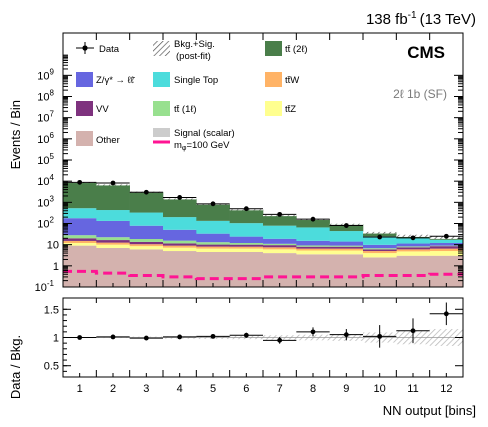  Describe the element at coordinates (15, 134) in the screenshot. I see `y-axis-title: Events / Bin` at that location.